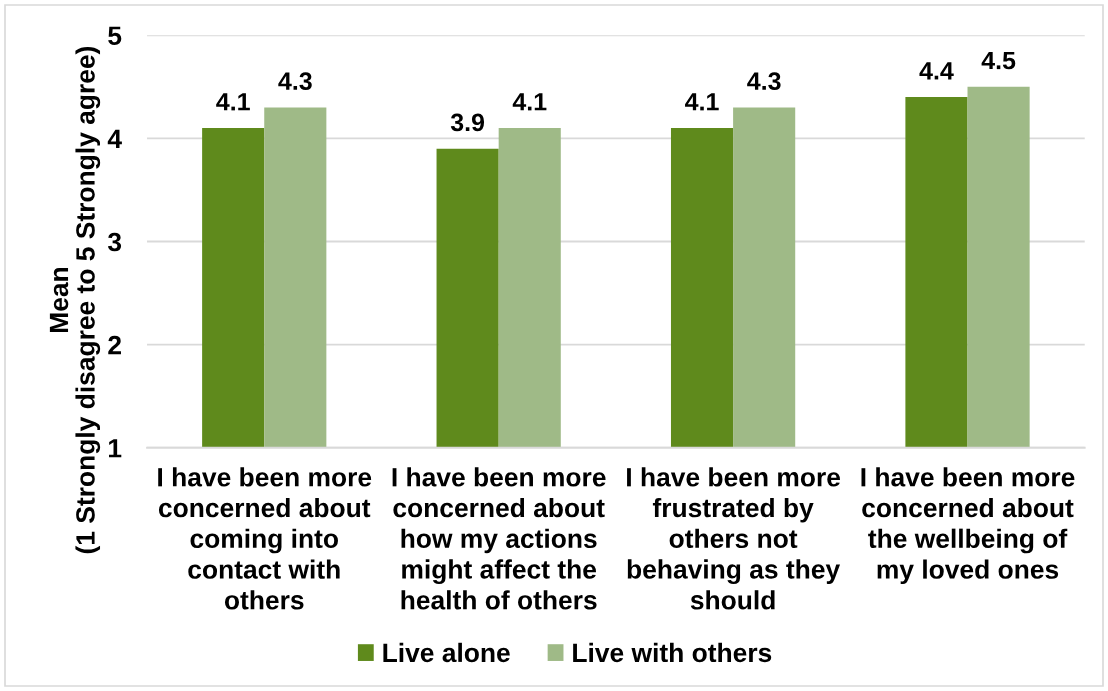 Image resolution: width=1108 pixels, height=691 pixels. Describe the element at coordinates (467, 122) in the screenshot. I see `data-label: 3.9` at that location.